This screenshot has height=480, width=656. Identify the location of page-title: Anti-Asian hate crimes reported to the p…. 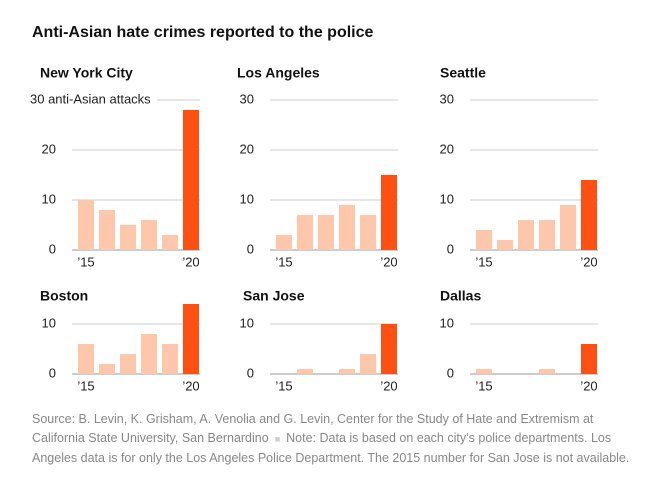
(203, 32).